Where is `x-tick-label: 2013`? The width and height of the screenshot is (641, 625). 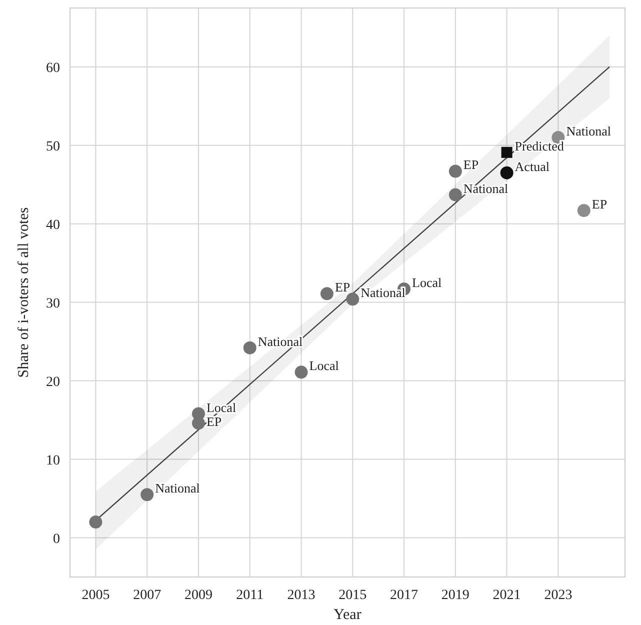
x-tick-label: 2013 is located at coordinates (301, 595).